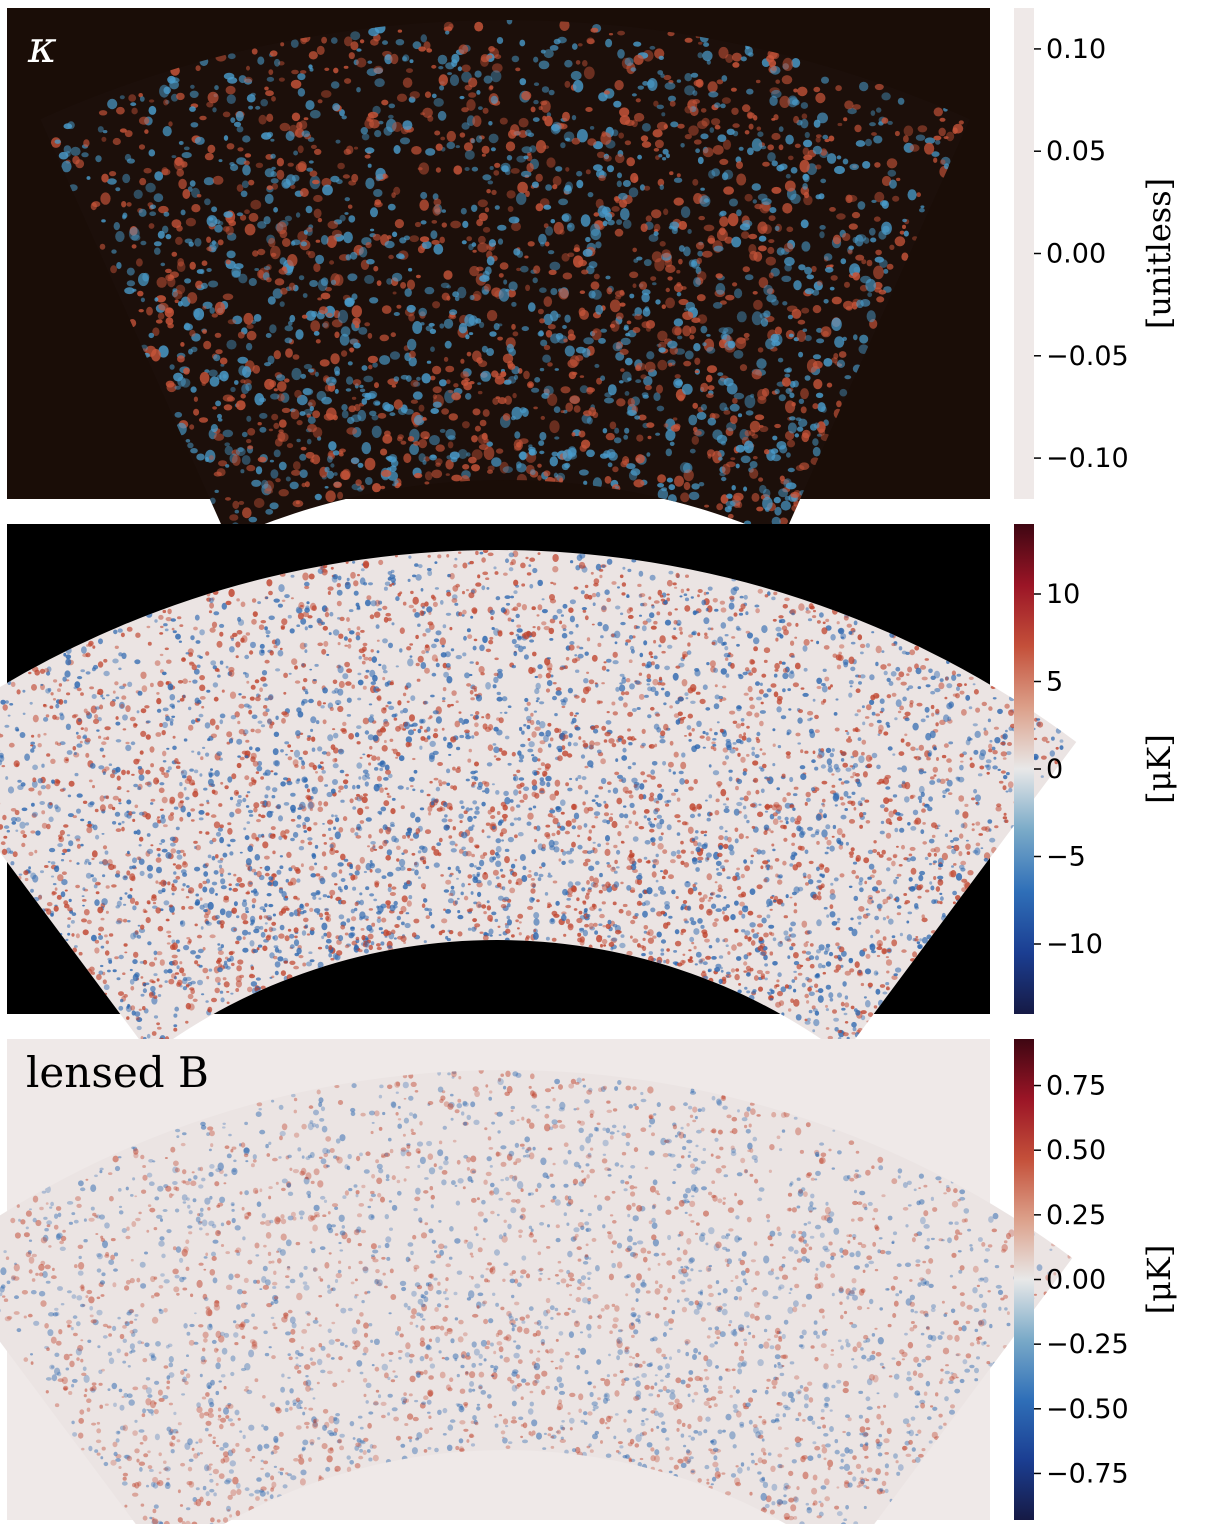  What do you see at coordinates (1096, 253) in the screenshot?
I see `colorbar-kappa: 0.100.050.00−0.05−0.10[unitless]` at bounding box center [1096, 253].